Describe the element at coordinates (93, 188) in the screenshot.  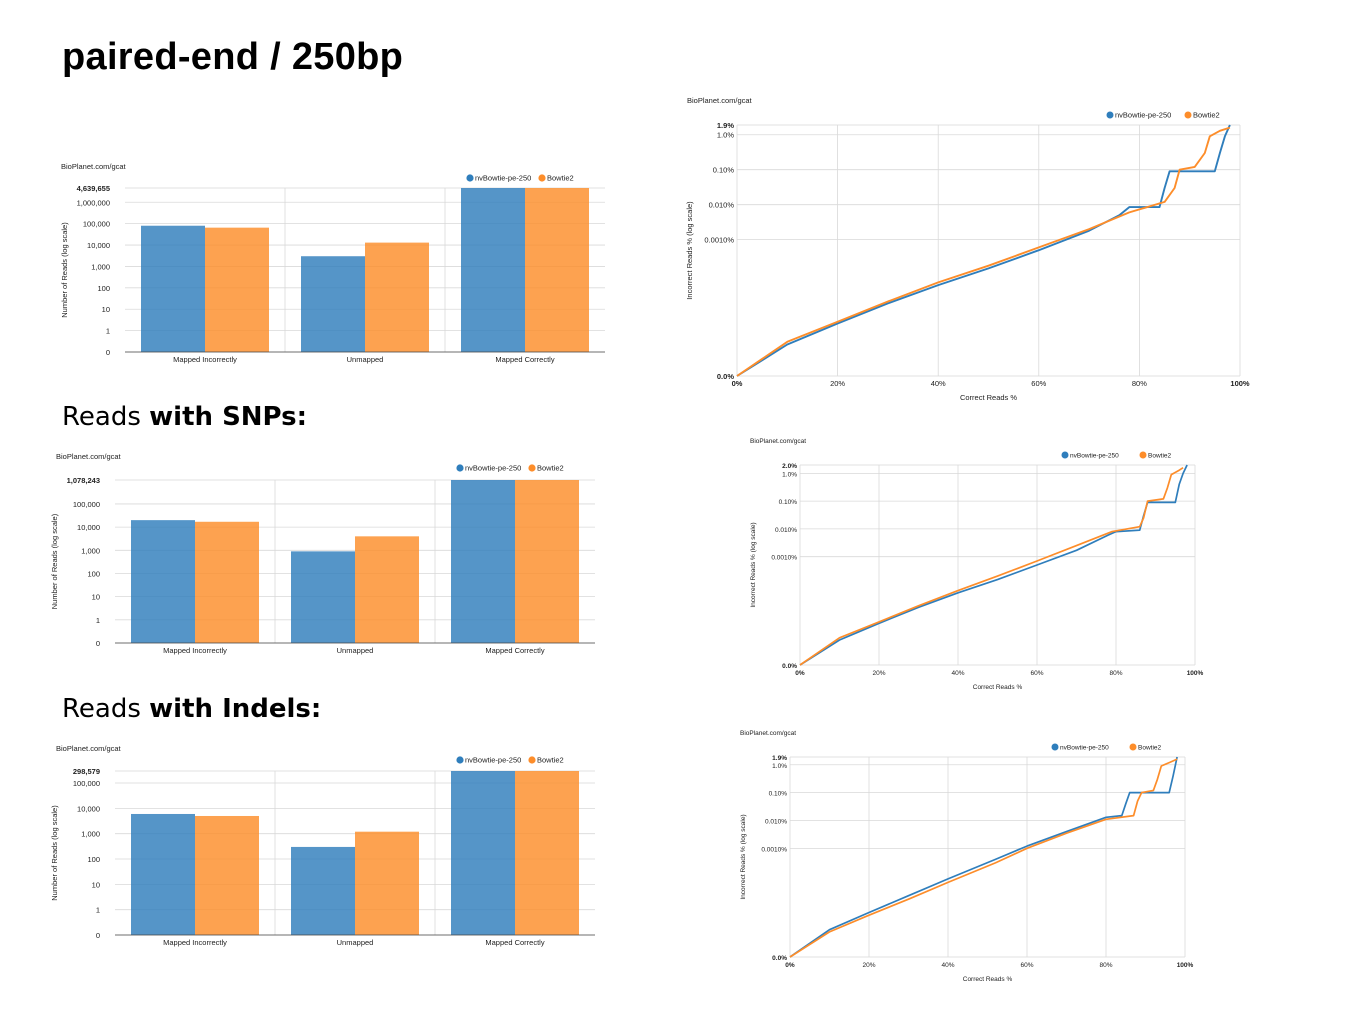
I see `y-tick-label: 4,639,655` at that location.